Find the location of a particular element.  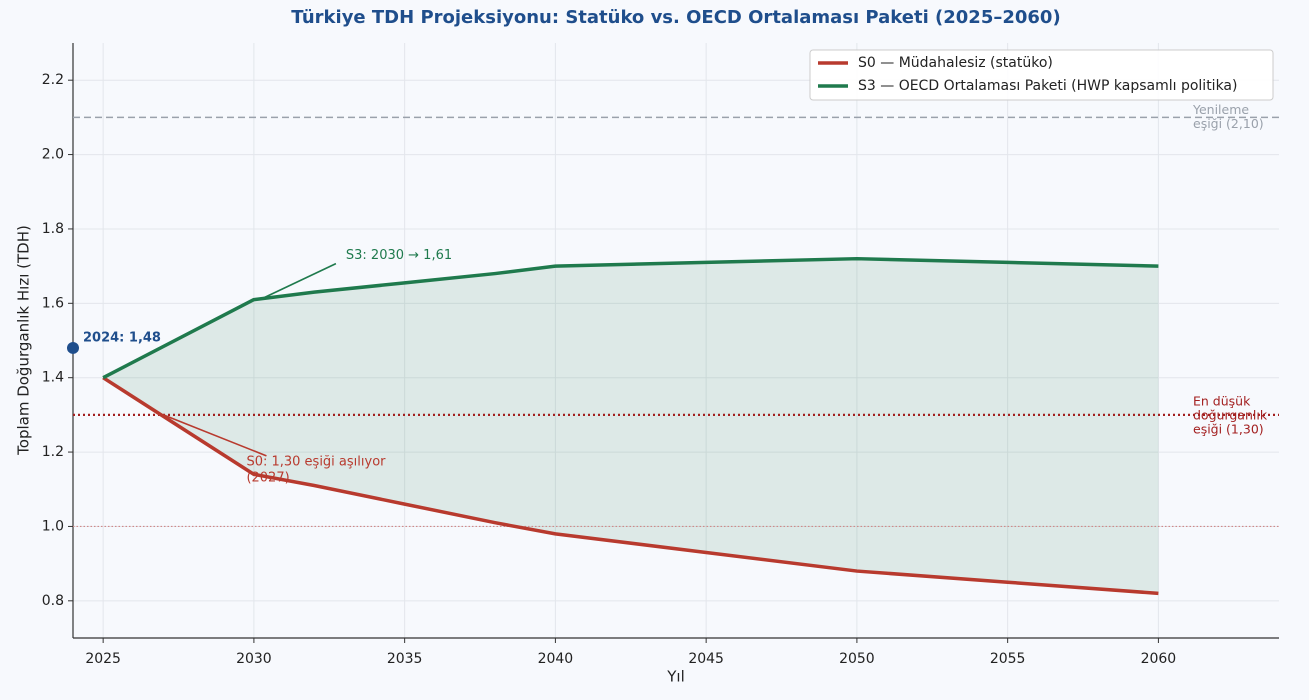

reference-label: doğurganlık is located at coordinates (1230, 414).